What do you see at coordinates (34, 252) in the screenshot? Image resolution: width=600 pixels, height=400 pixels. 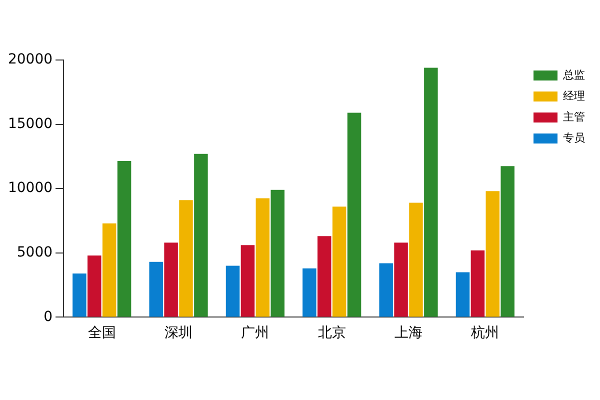 I see `y-tick-label: 5000` at bounding box center [34, 252].